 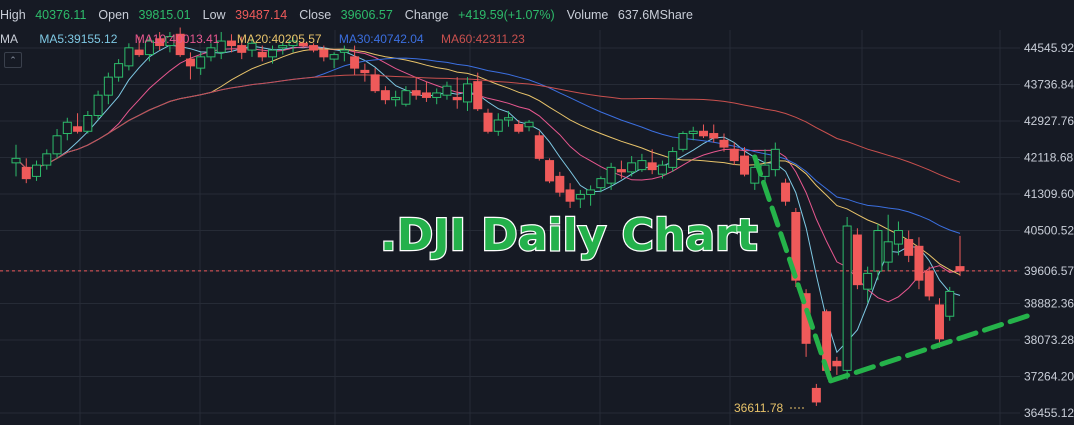 I want to click on price-tick-label: 41309.60, so click(x=1049, y=194).